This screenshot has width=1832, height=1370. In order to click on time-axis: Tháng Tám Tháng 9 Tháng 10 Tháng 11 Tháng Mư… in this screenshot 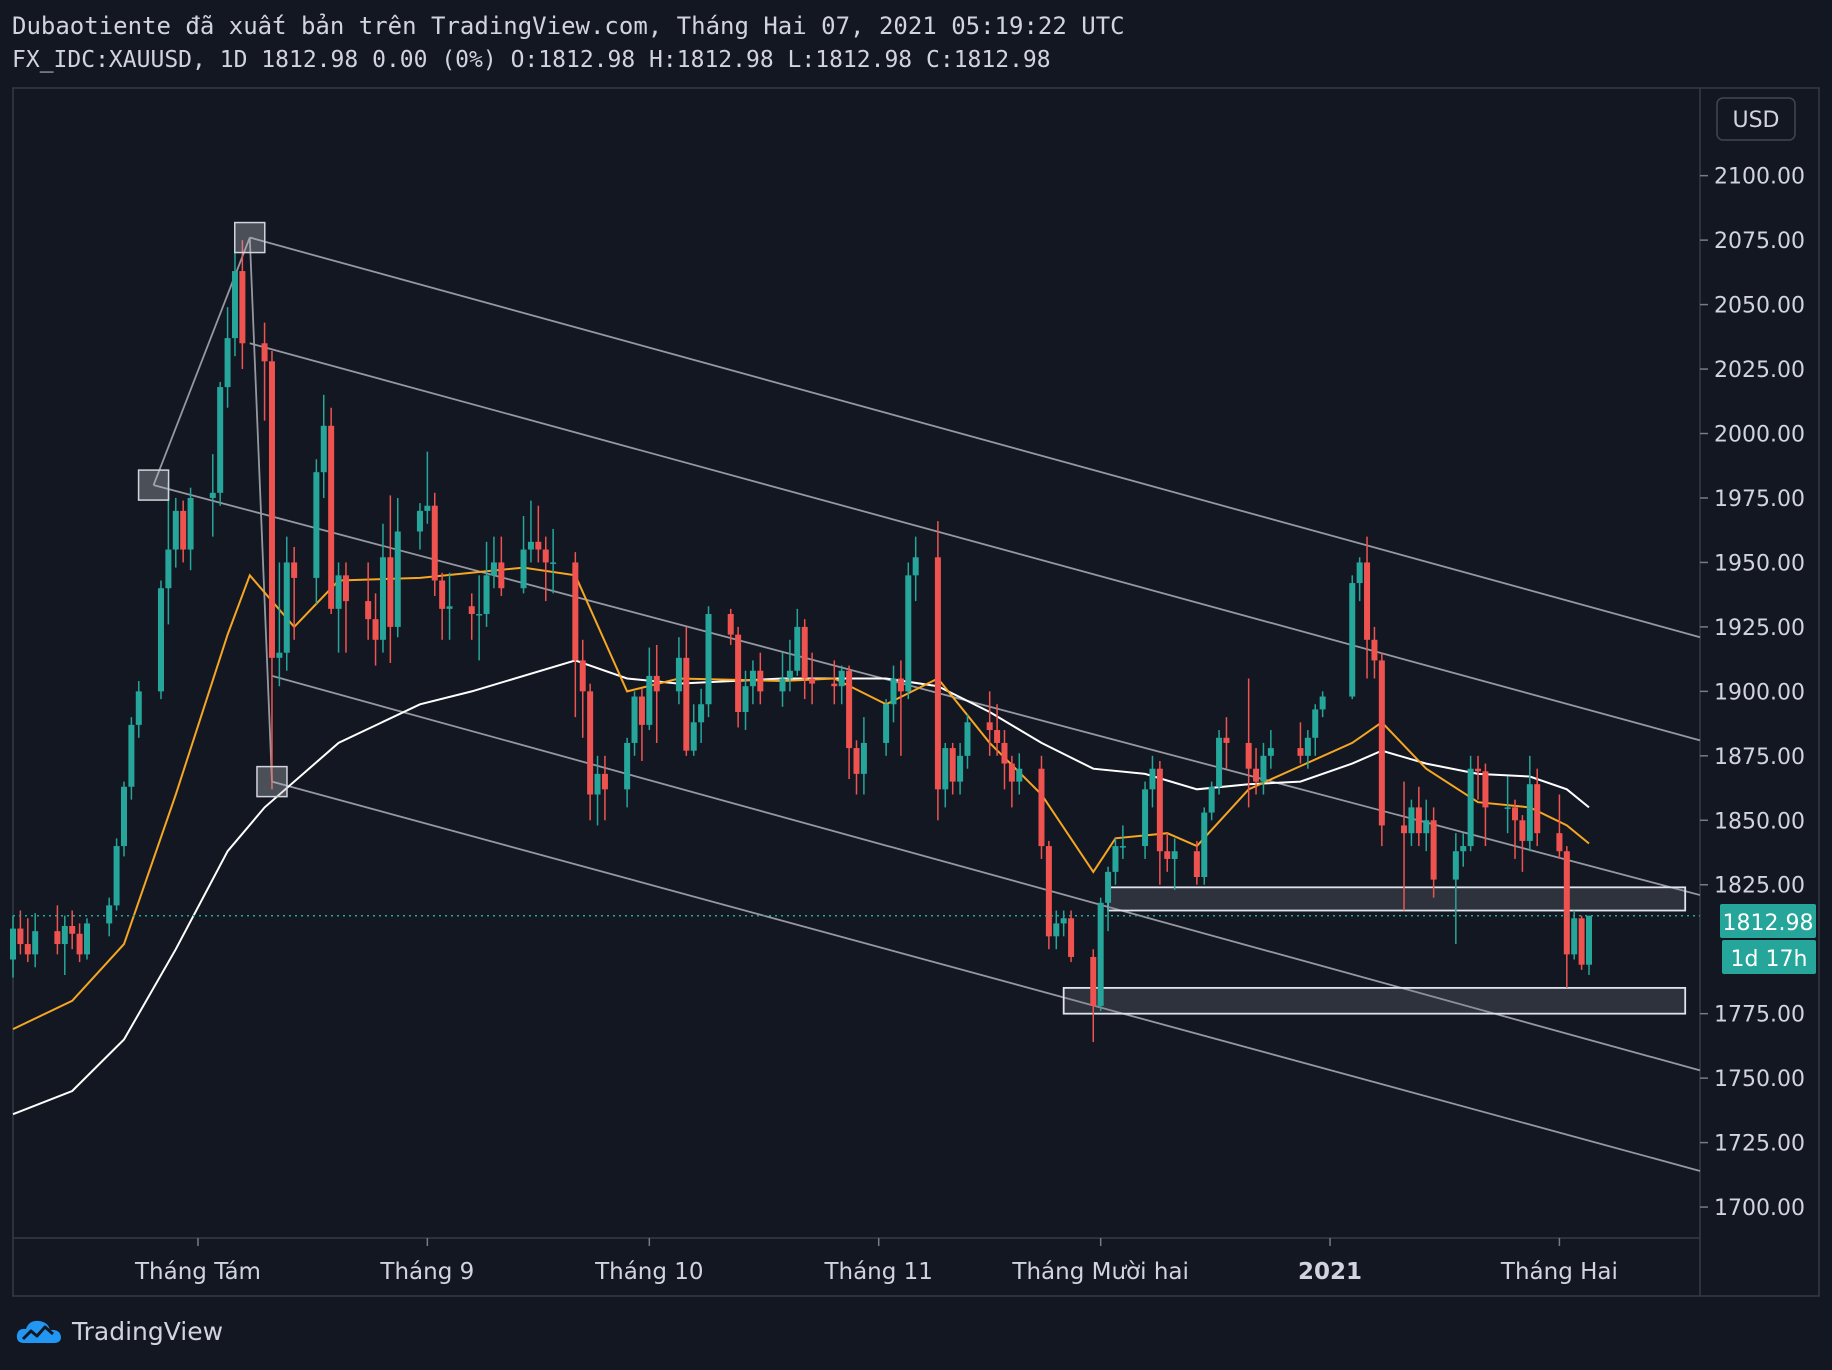, I will do `click(876, 1261)`.